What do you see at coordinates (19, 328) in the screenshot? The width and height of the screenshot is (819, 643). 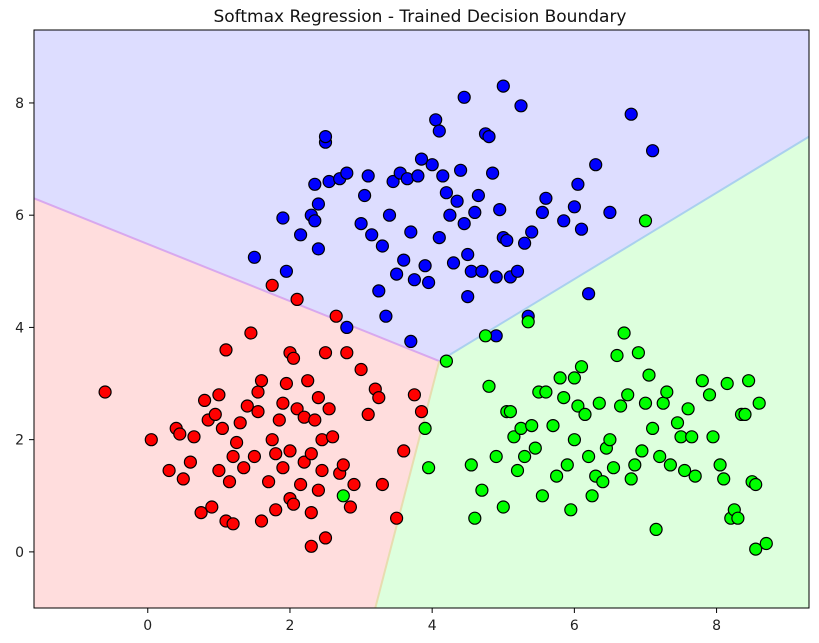 I see `y-tick-label: 4` at bounding box center [19, 328].